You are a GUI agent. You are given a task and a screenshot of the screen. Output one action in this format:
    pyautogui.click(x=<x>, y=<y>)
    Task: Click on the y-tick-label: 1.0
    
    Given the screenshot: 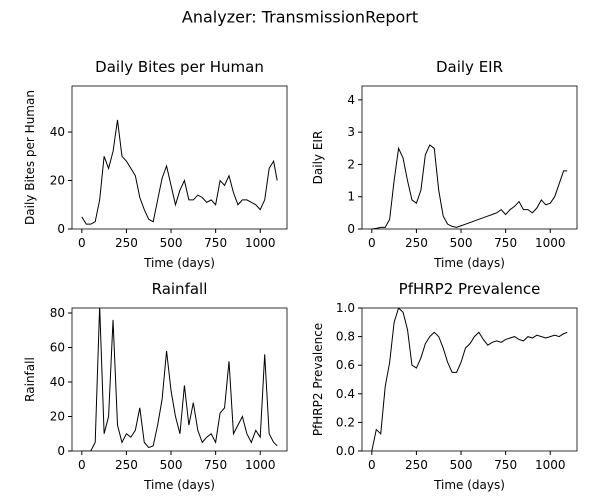 What is the action you would take?
    pyautogui.click(x=345, y=308)
    